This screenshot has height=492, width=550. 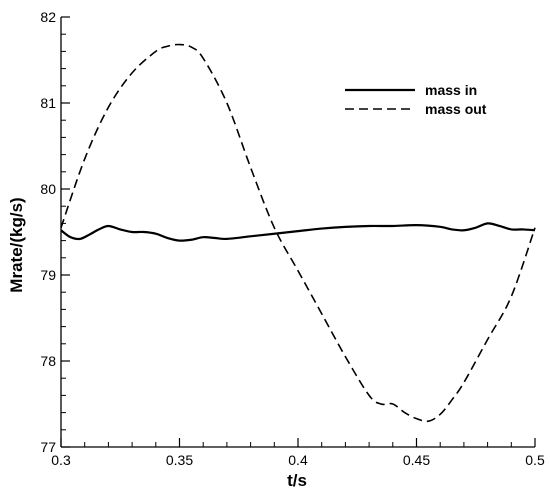 What do you see at coordinates (48, 17) in the screenshot?
I see `y-tick-label: 82` at bounding box center [48, 17].